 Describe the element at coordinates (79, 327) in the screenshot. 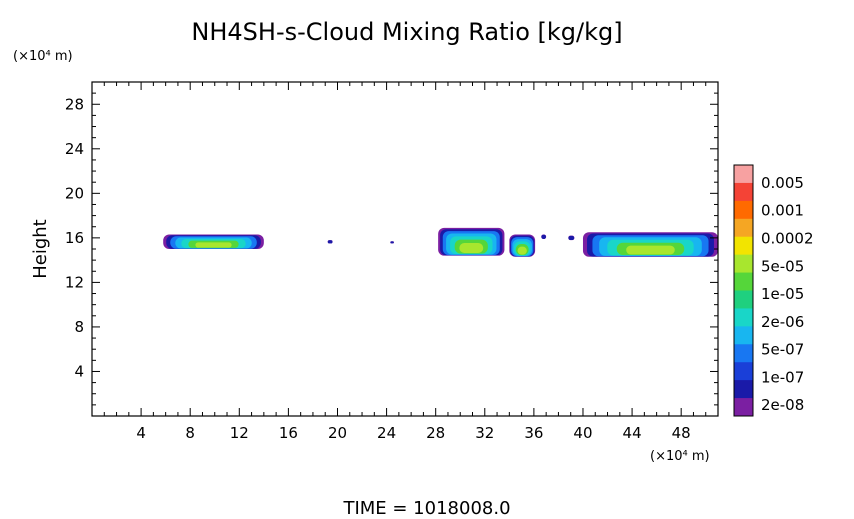

I see `y-tick-label: 8` at that location.